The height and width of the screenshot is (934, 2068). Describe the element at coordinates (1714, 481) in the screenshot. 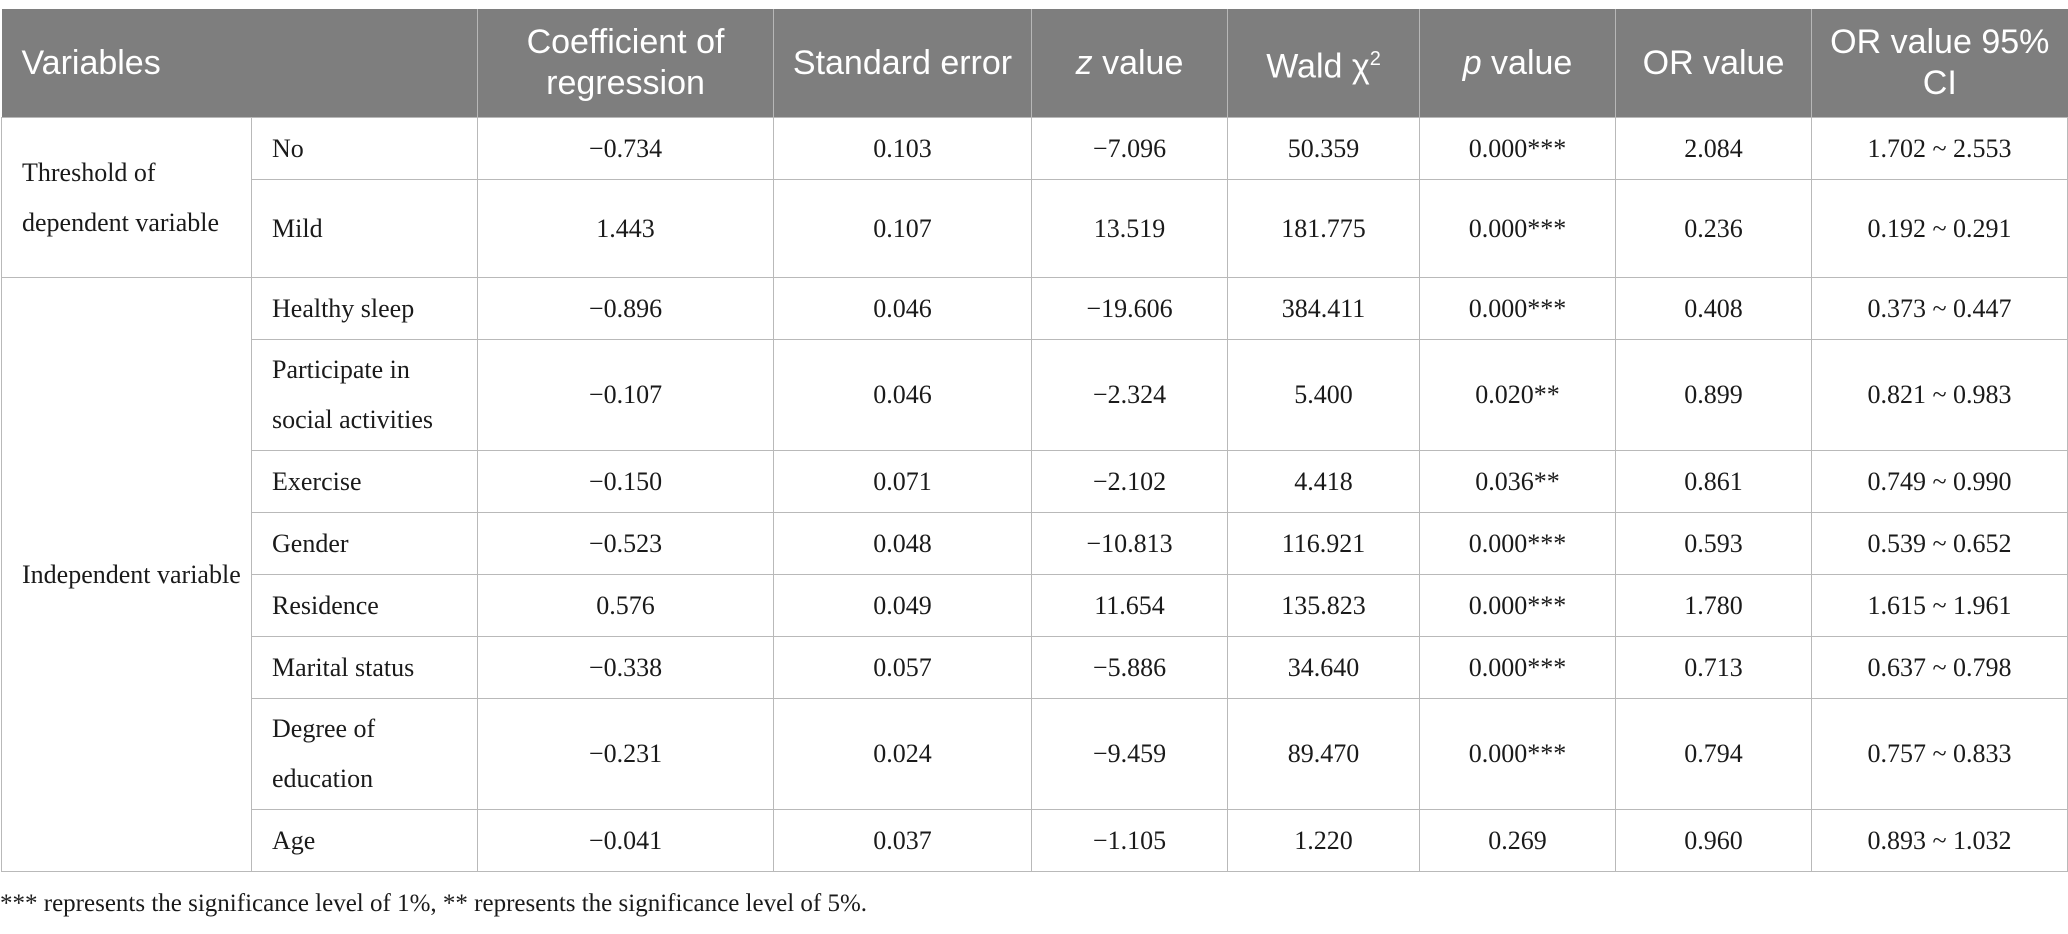

I see `cell-or: 0.861` at that location.